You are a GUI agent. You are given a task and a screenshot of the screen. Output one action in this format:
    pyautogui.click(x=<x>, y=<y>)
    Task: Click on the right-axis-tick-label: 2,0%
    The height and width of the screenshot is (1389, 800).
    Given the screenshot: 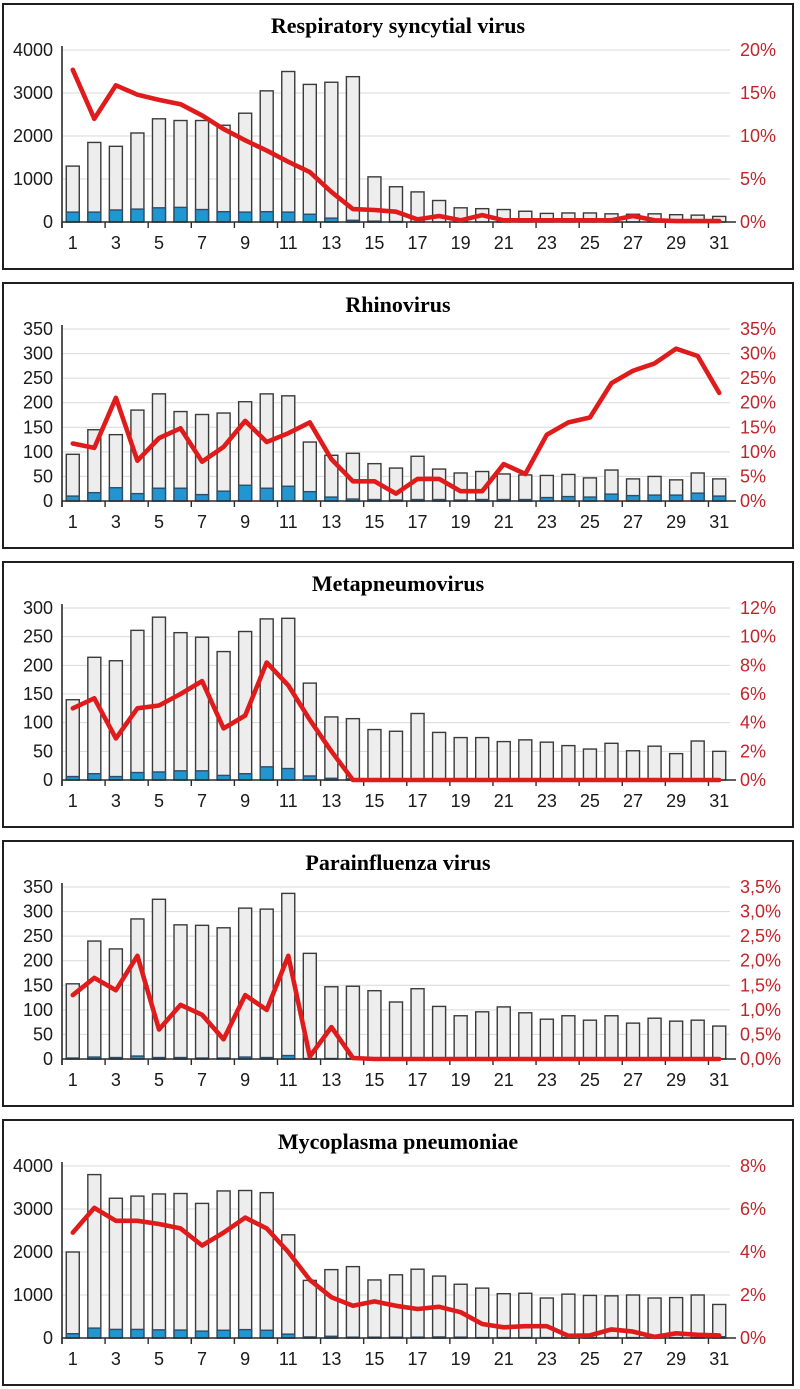 What is the action you would take?
    pyautogui.click(x=760, y=961)
    